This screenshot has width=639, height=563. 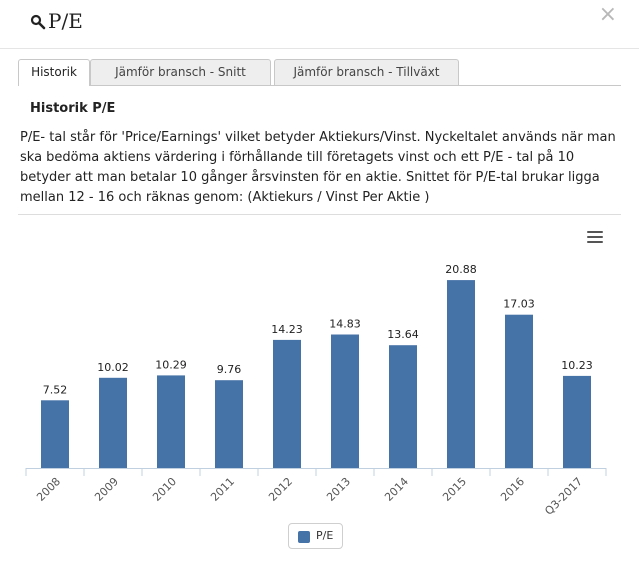 I want to click on bar-2013, so click(x=345, y=401).